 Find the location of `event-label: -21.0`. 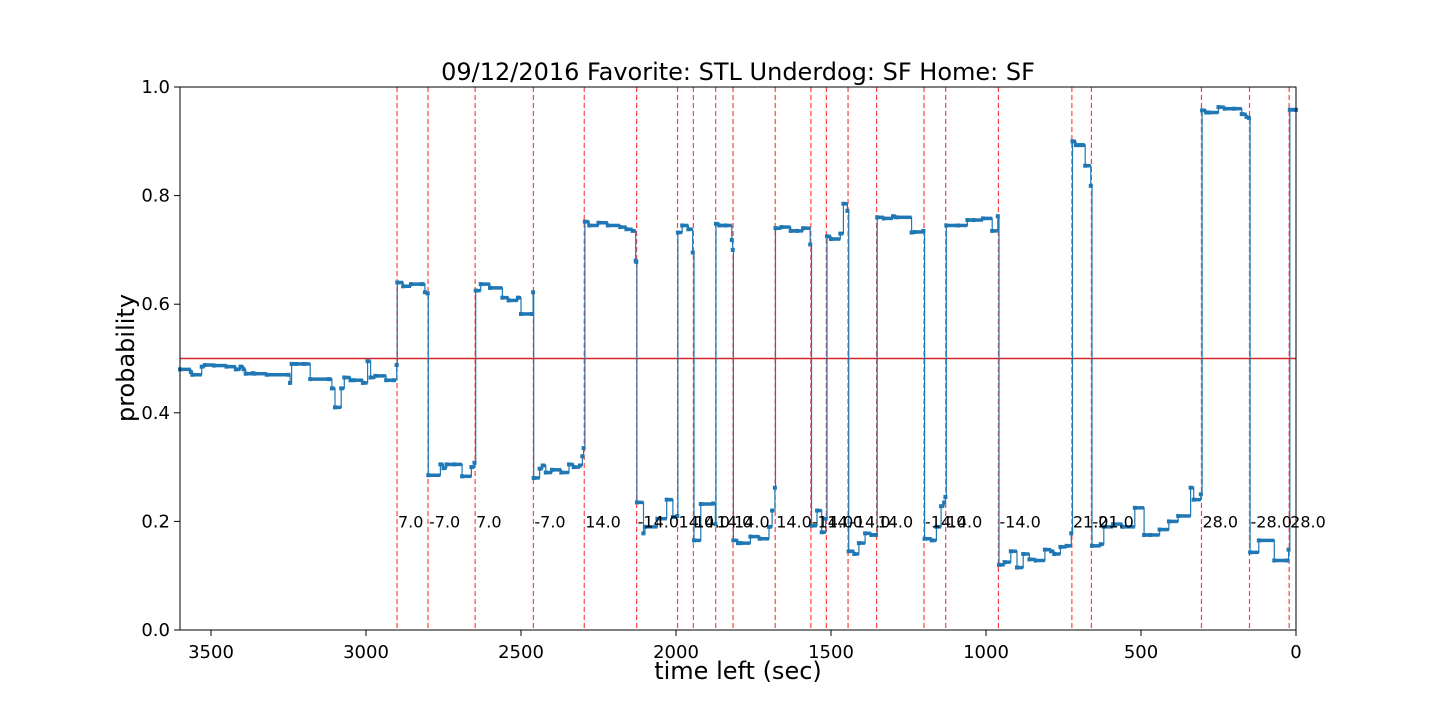

event-label: -21.0 is located at coordinates (1112, 521).